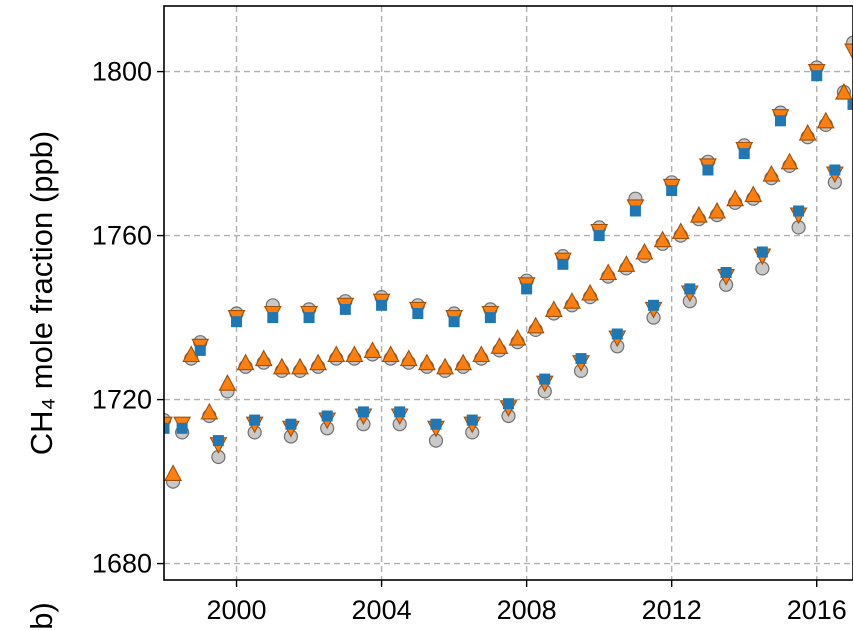 The image size is (853, 630). Describe the element at coordinates (122, 236) in the screenshot. I see `y-tick-label: 1760` at that location.